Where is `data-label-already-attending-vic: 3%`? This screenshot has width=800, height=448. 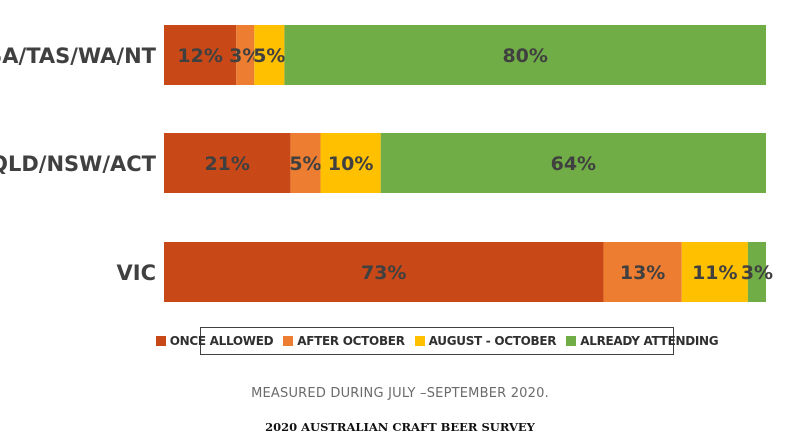 data-label-already-attending-vic: 3% is located at coordinates (757, 273).